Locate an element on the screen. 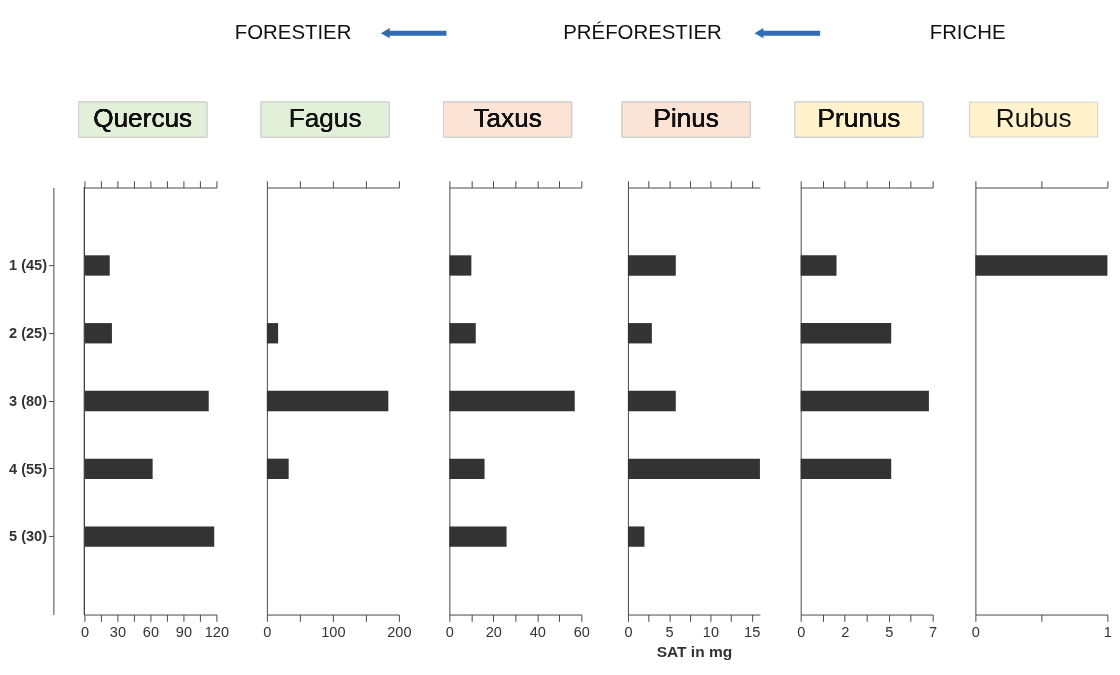 The width and height of the screenshot is (1120, 675). y-tick-label: 4 (55) is located at coordinates (28, 468).